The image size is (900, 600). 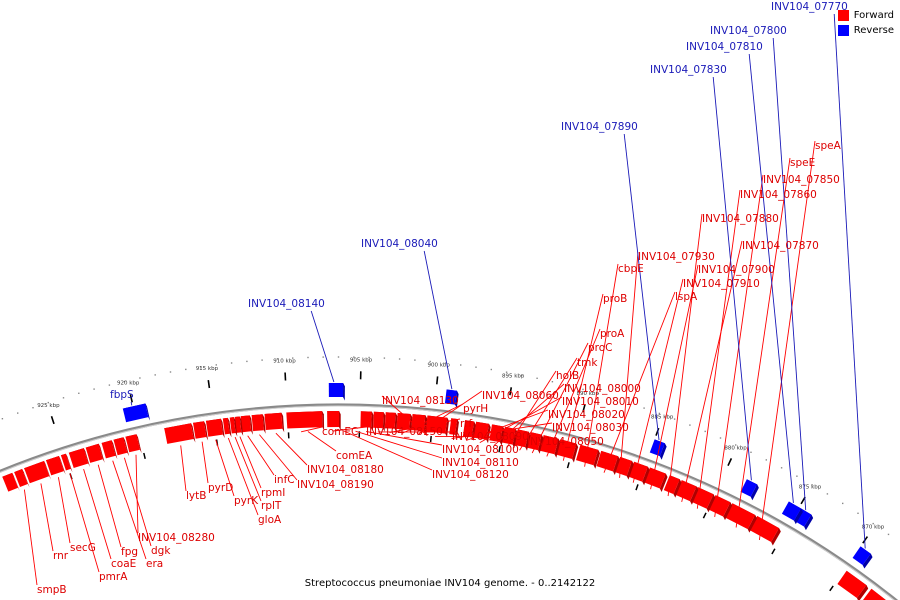 I want to click on gene-label-forward: rrf, so click(x=466, y=424).